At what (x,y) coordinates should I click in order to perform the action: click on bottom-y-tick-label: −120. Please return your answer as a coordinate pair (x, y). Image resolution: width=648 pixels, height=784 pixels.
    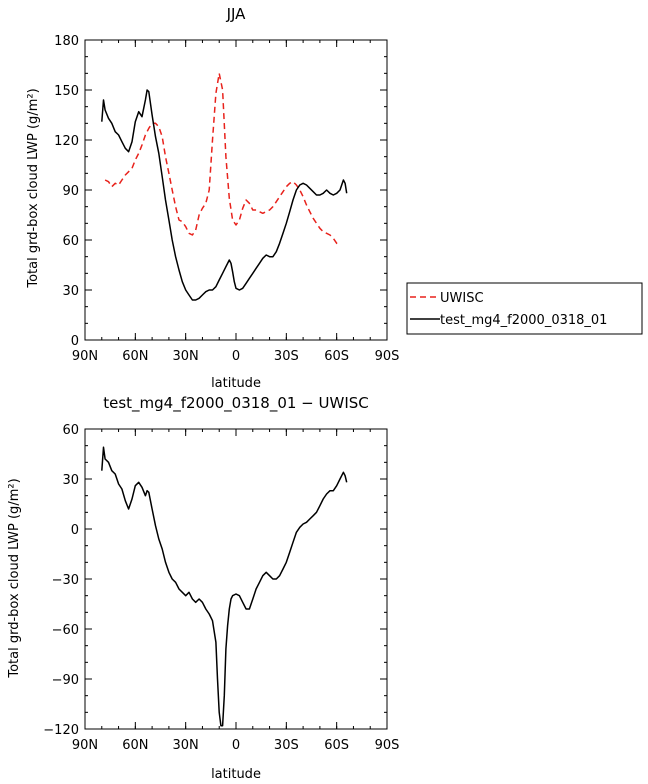
    Looking at the image, I should click on (61, 730).